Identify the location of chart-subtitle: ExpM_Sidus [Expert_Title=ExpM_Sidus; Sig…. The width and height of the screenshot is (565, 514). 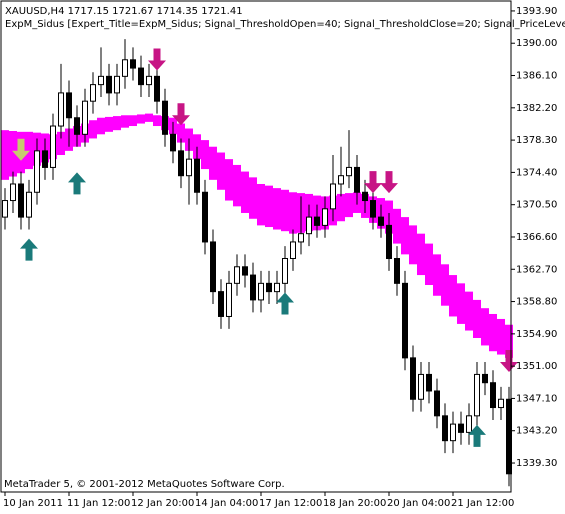
(285, 24).